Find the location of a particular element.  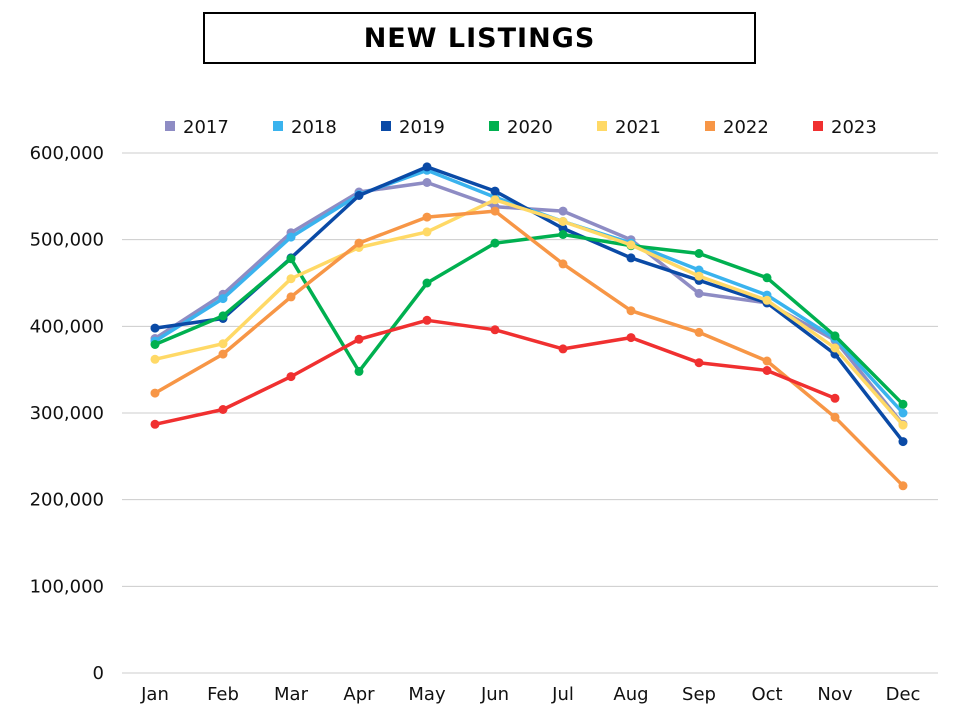

legend-item: 2017 is located at coordinates (197, 127).